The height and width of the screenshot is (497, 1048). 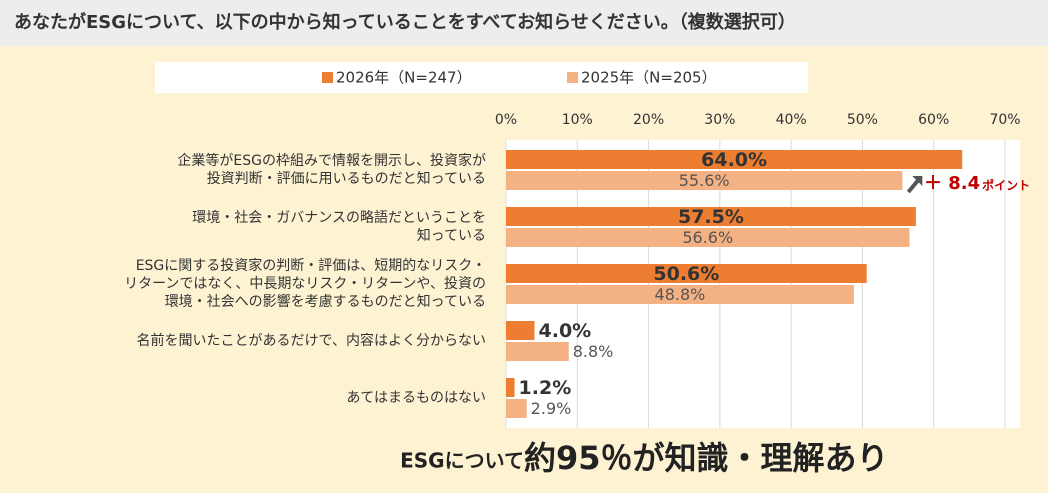 What do you see at coordinates (331, 160) in the screenshot?
I see `category-label: 企業等がESGの枠組みで情報を開示し、投資家が` at bounding box center [331, 160].